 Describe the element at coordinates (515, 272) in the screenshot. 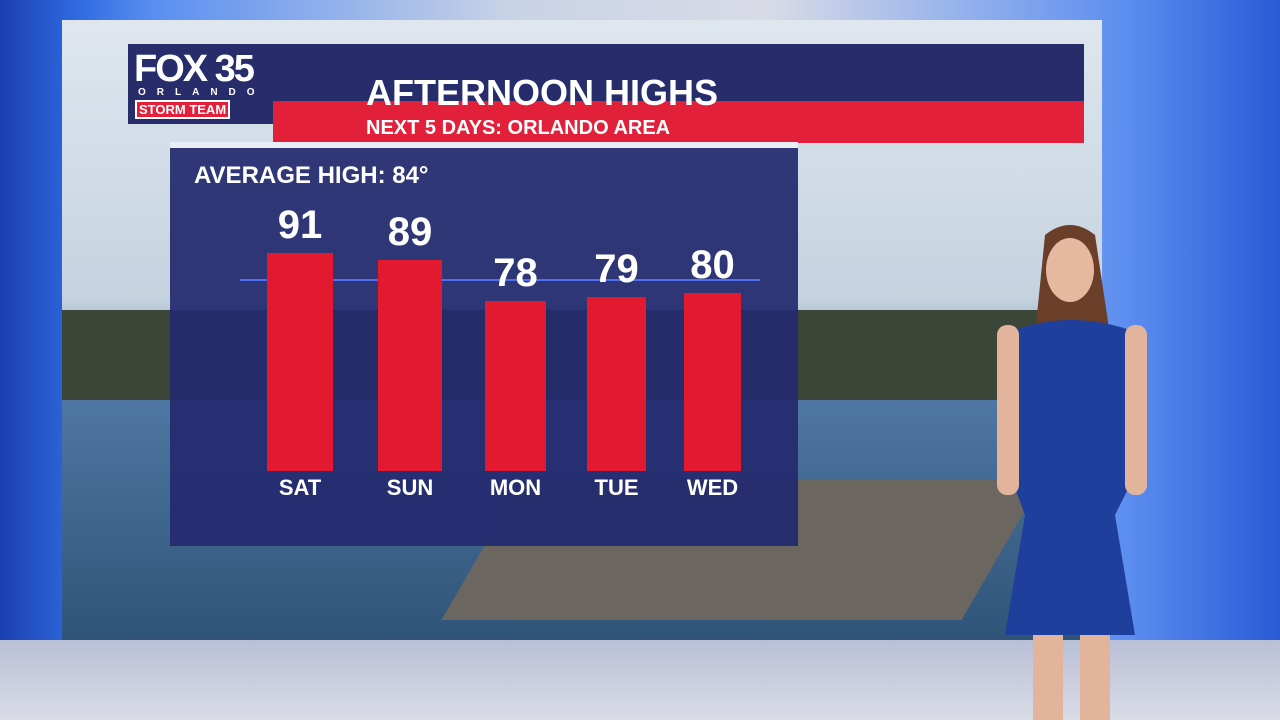

I see `value-label-mon: 78` at that location.